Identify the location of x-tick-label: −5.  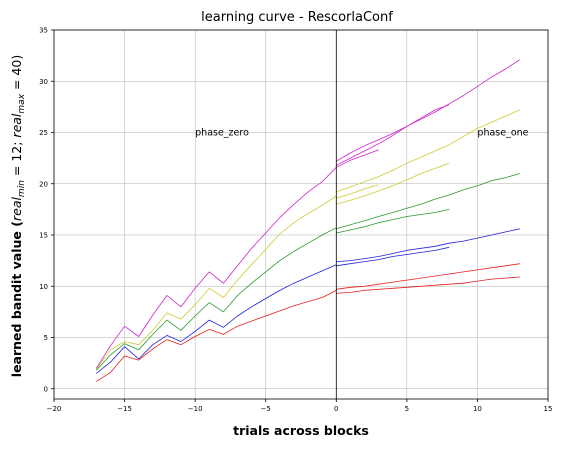
(266, 409).